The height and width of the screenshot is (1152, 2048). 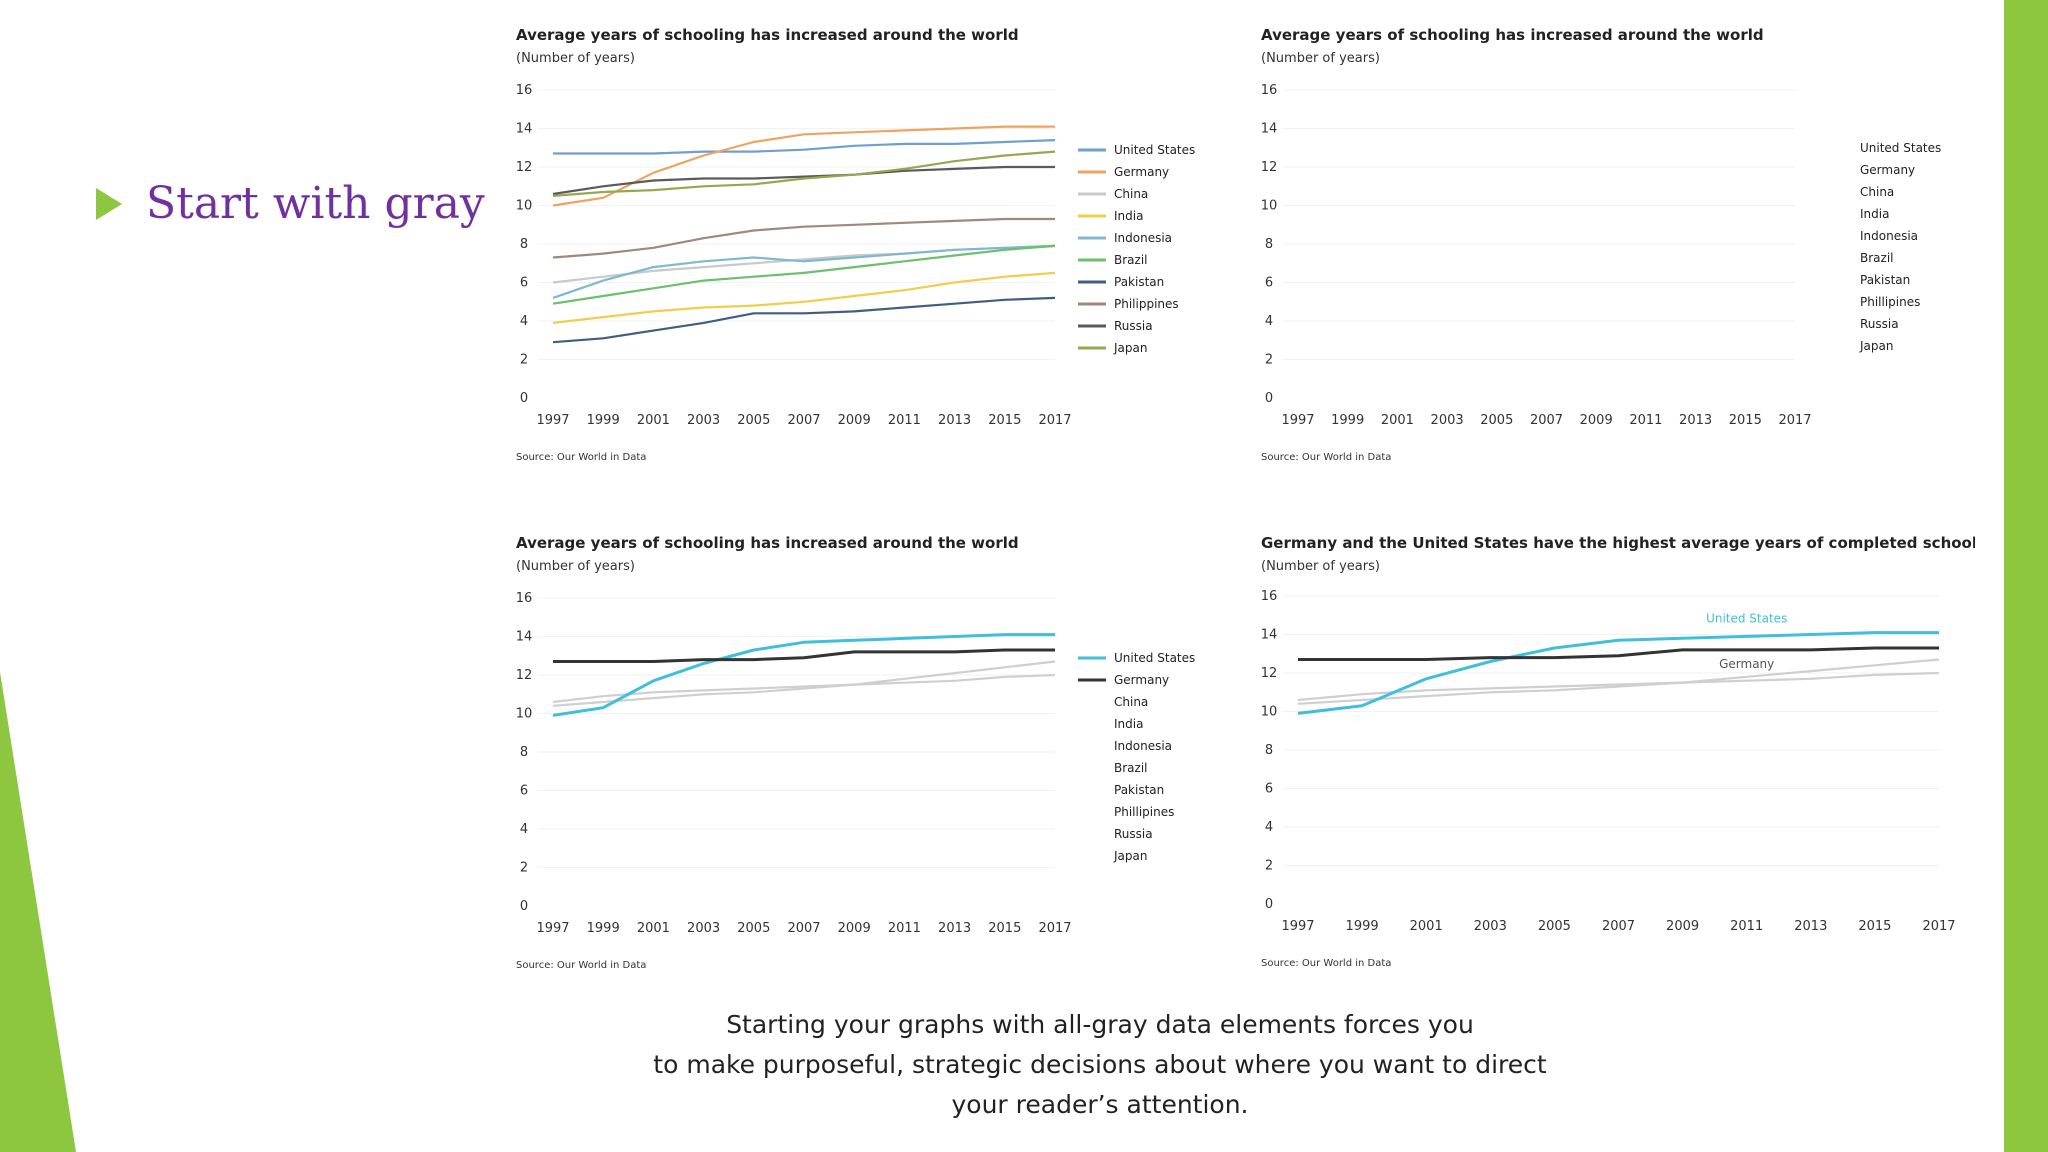 I want to click on bullet-text: Start with gray, so click(x=315, y=203).